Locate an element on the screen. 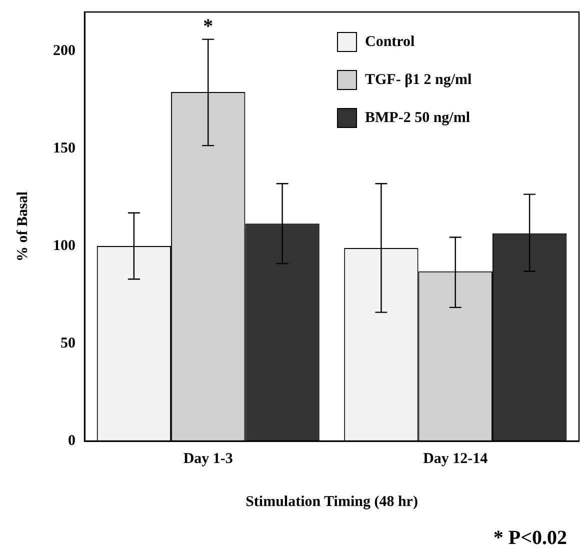  y-tick-label: 0 is located at coordinates (72, 440).